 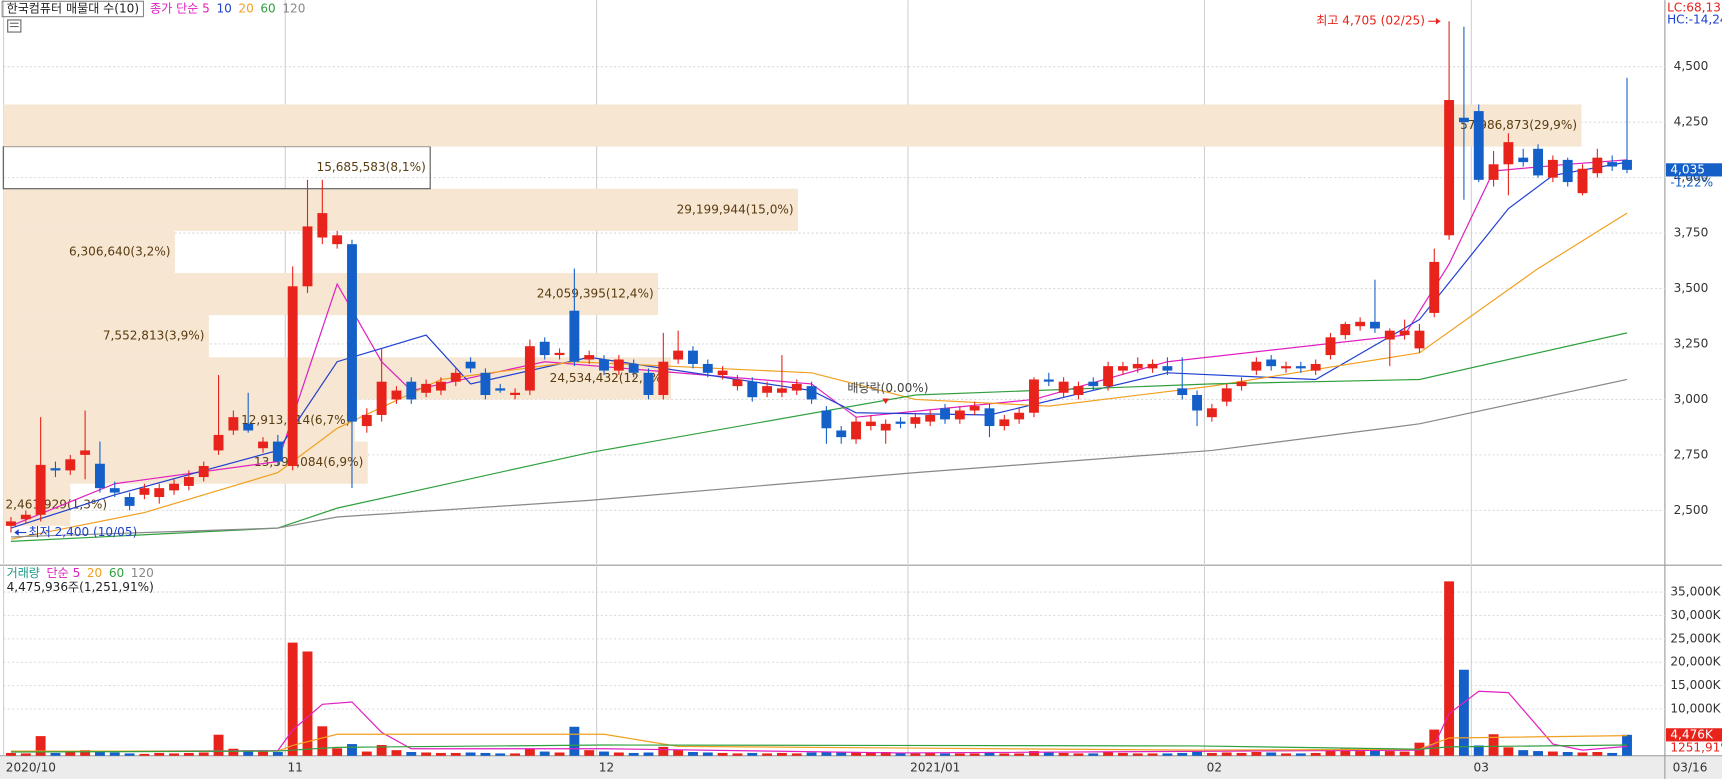 What do you see at coordinates (56, 504) in the screenshot?
I see `volume-profile-label: 2,461,929(1,3%)` at bounding box center [56, 504].